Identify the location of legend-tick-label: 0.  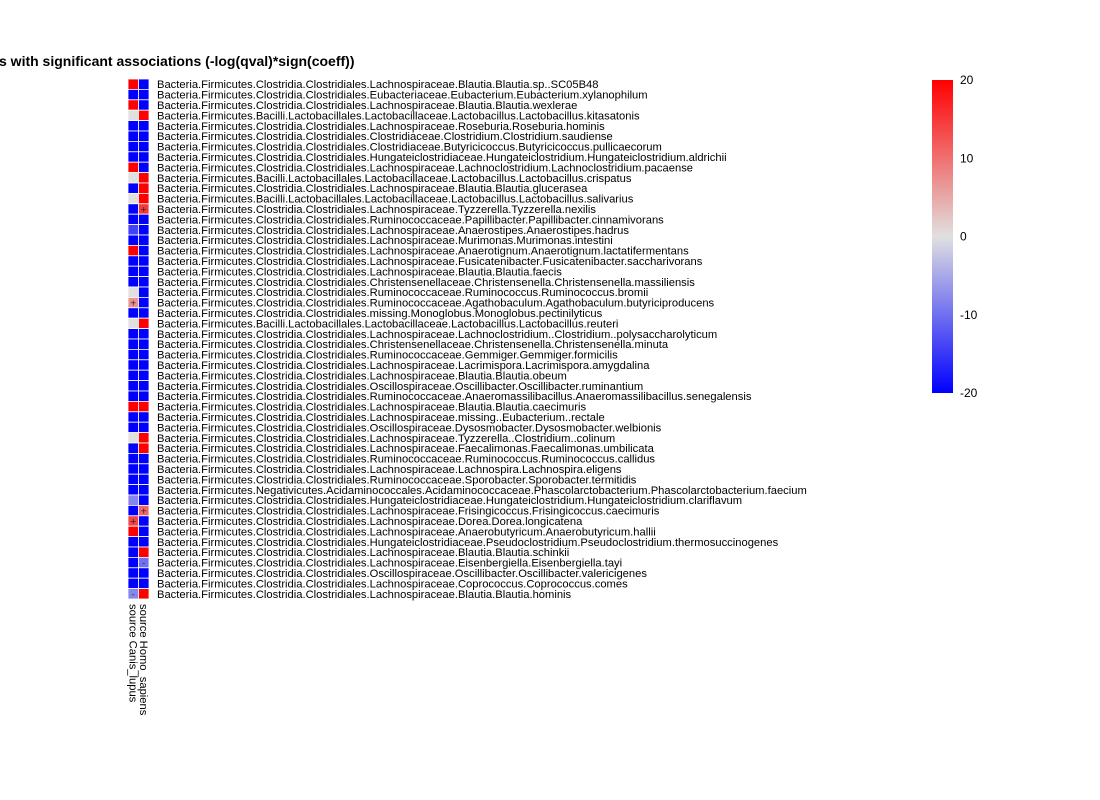
(963, 237).